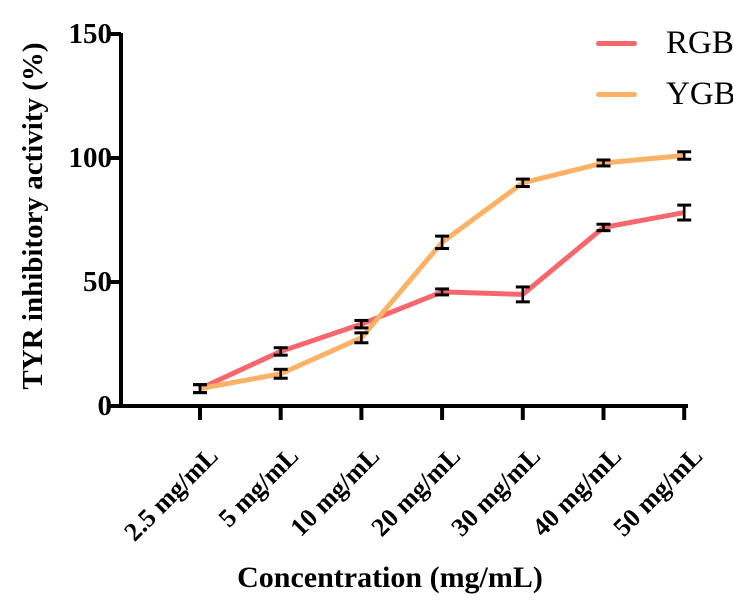 Image resolution: width=733 pixels, height=613 pixels. What do you see at coordinates (390, 577) in the screenshot?
I see `x-axis-title: Concentration (mg/mL)` at bounding box center [390, 577].